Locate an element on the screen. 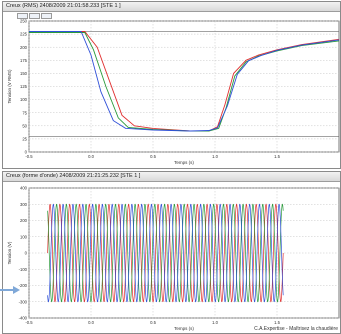 Image resolution: width=341 pixels, height=334 pixels. wave-y-tick-label: -100 is located at coordinates (23, 269).